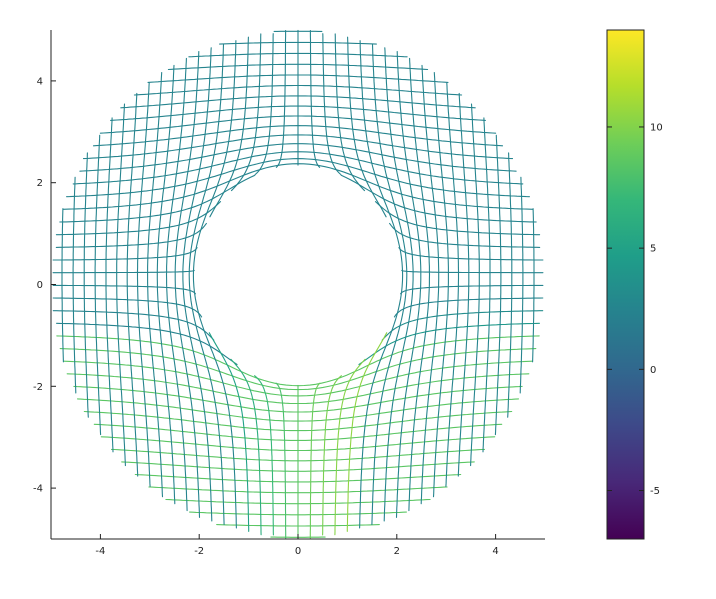  Describe the element at coordinates (38, 387) in the screenshot. I see `y-tick-label: -2` at that location.